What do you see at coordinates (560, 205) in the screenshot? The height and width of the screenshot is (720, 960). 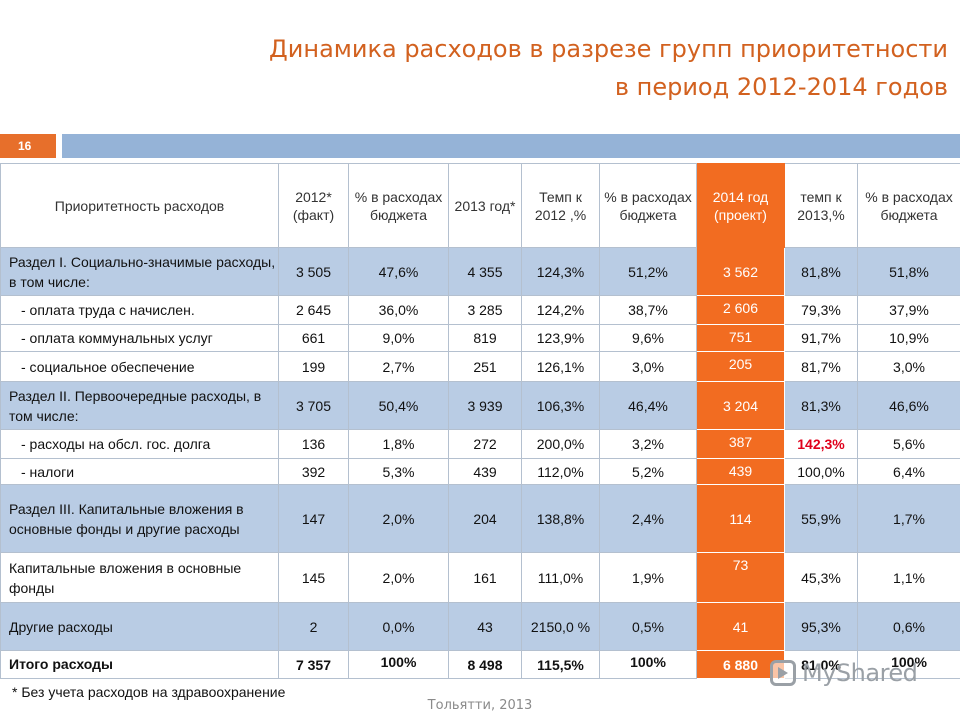 I see `header-growth-2013: Темп к 2012 ,%` at bounding box center [560, 205].